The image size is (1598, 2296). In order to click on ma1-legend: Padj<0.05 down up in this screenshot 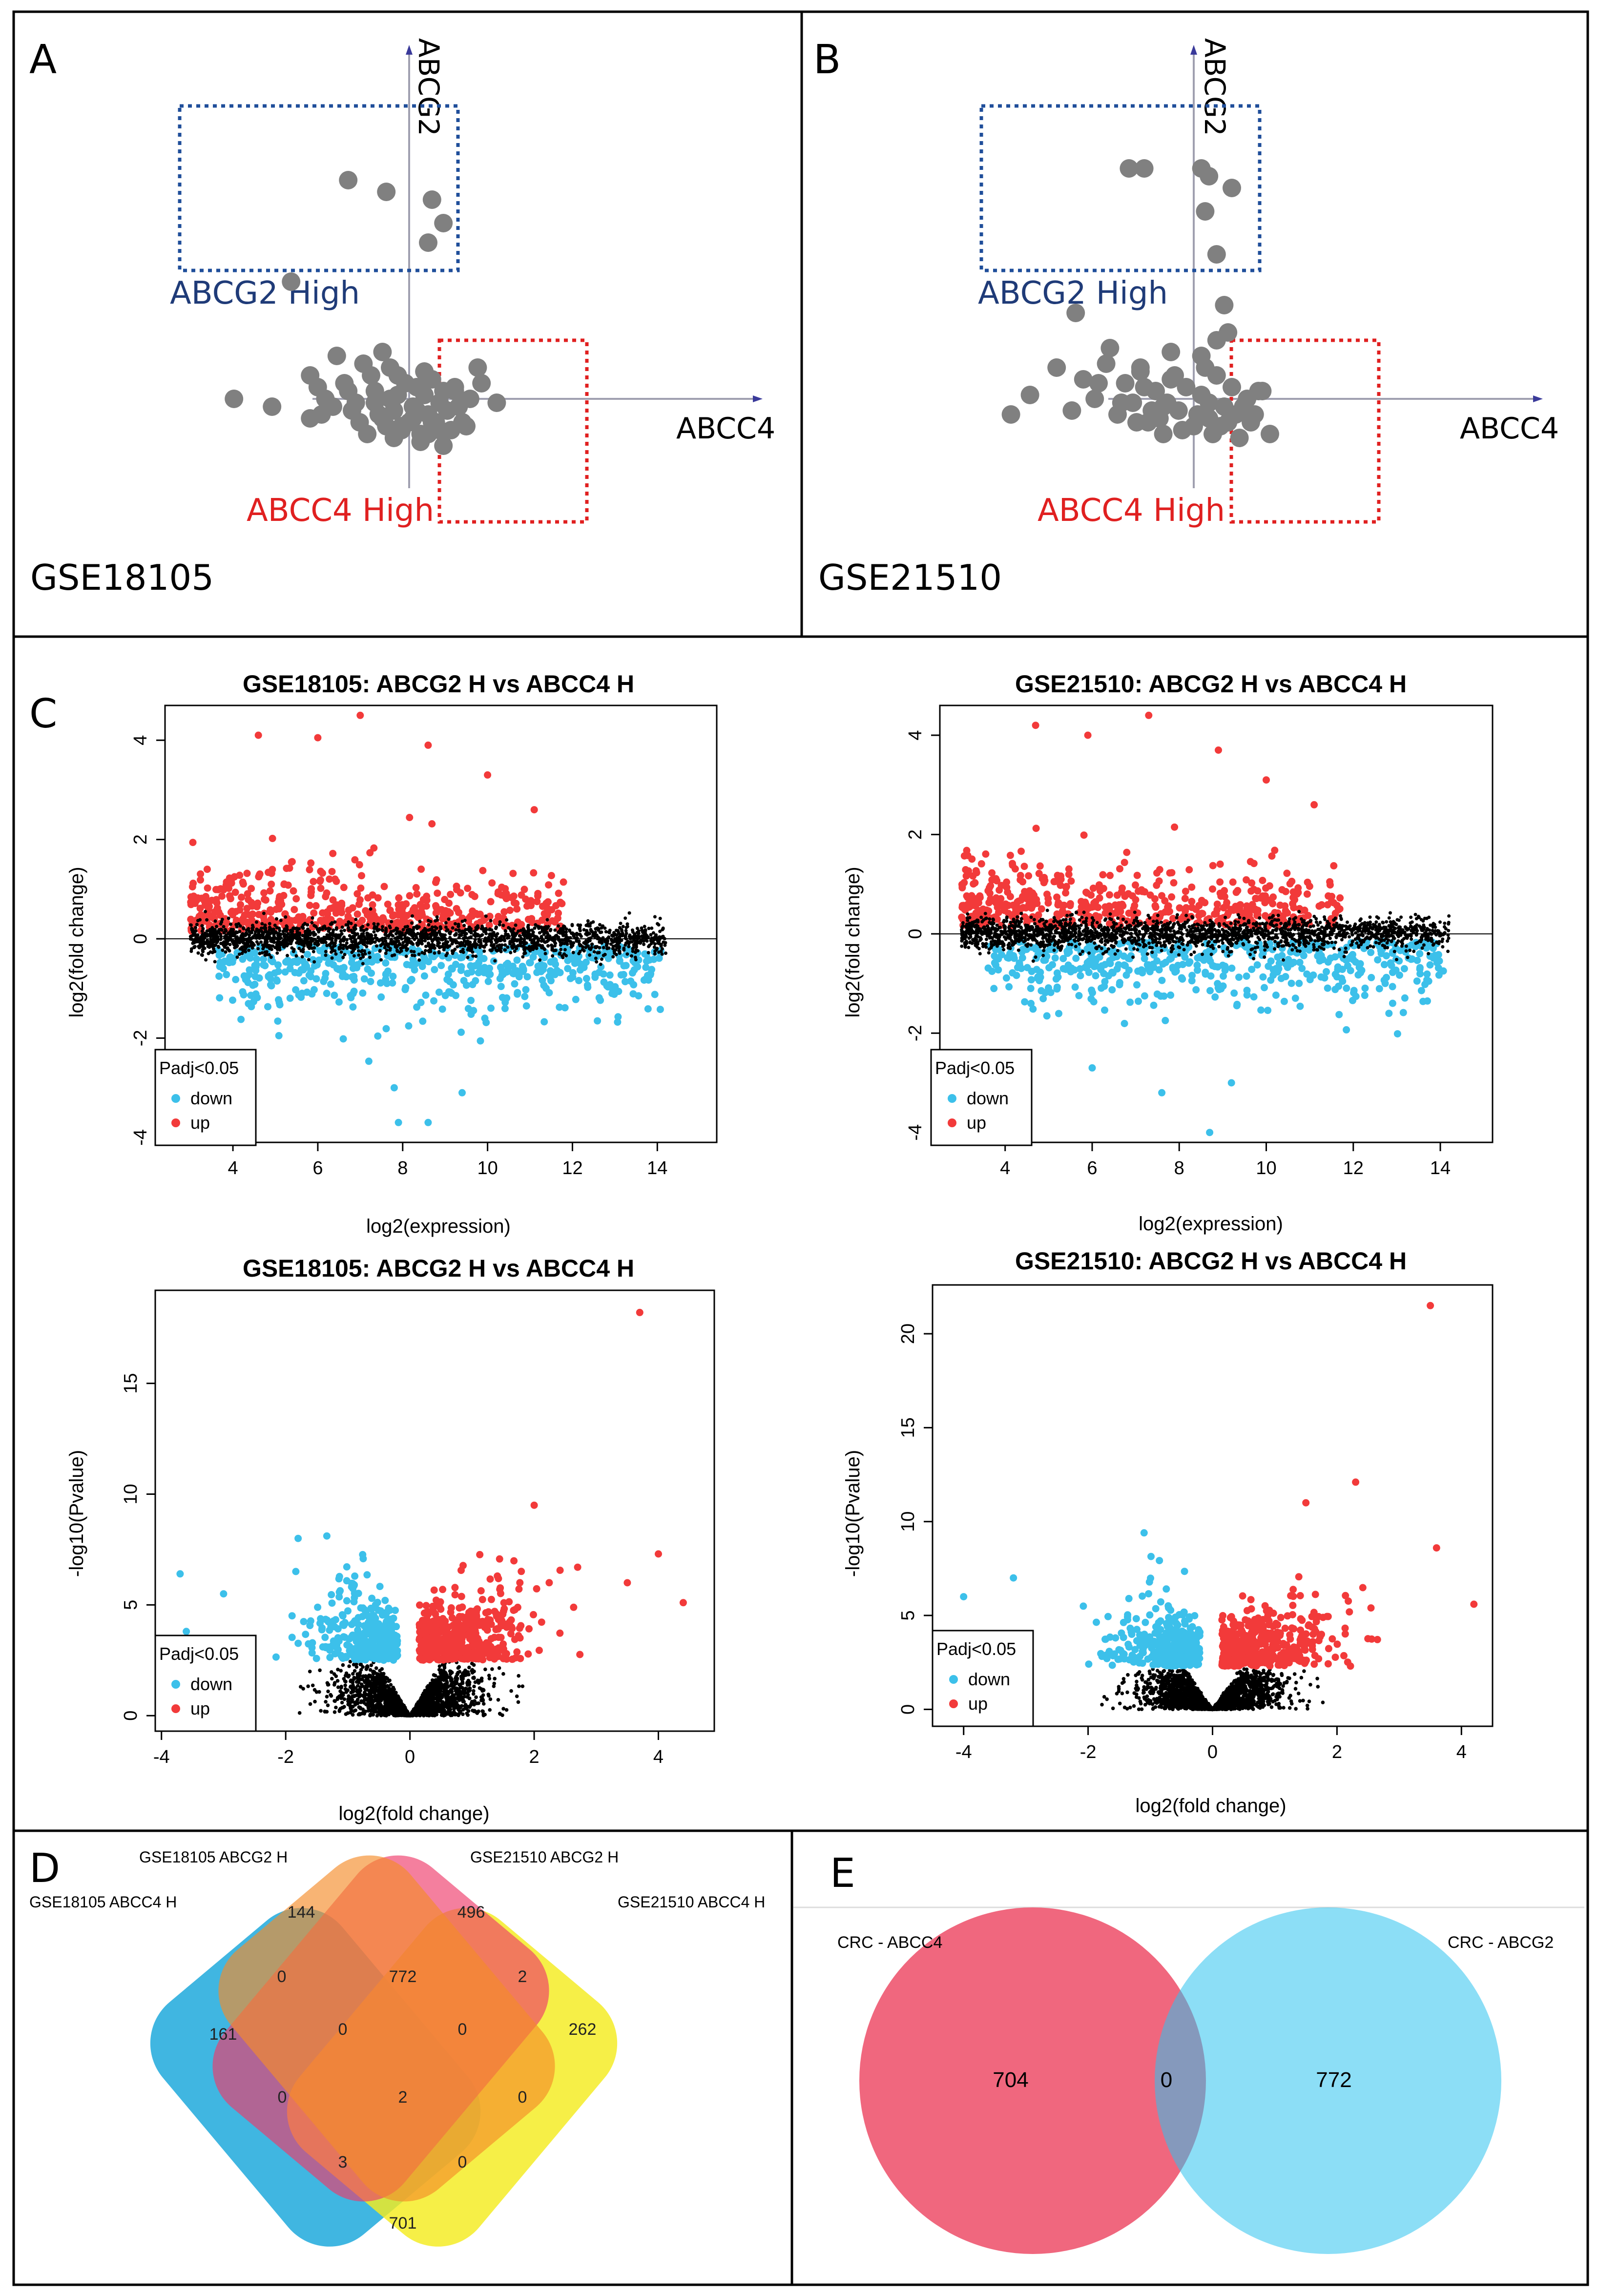, I will do `click(205, 1098)`.